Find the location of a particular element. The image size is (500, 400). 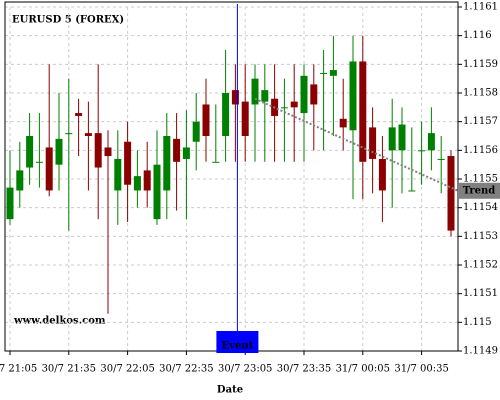

trend-label: Trend is located at coordinates (479, 190).